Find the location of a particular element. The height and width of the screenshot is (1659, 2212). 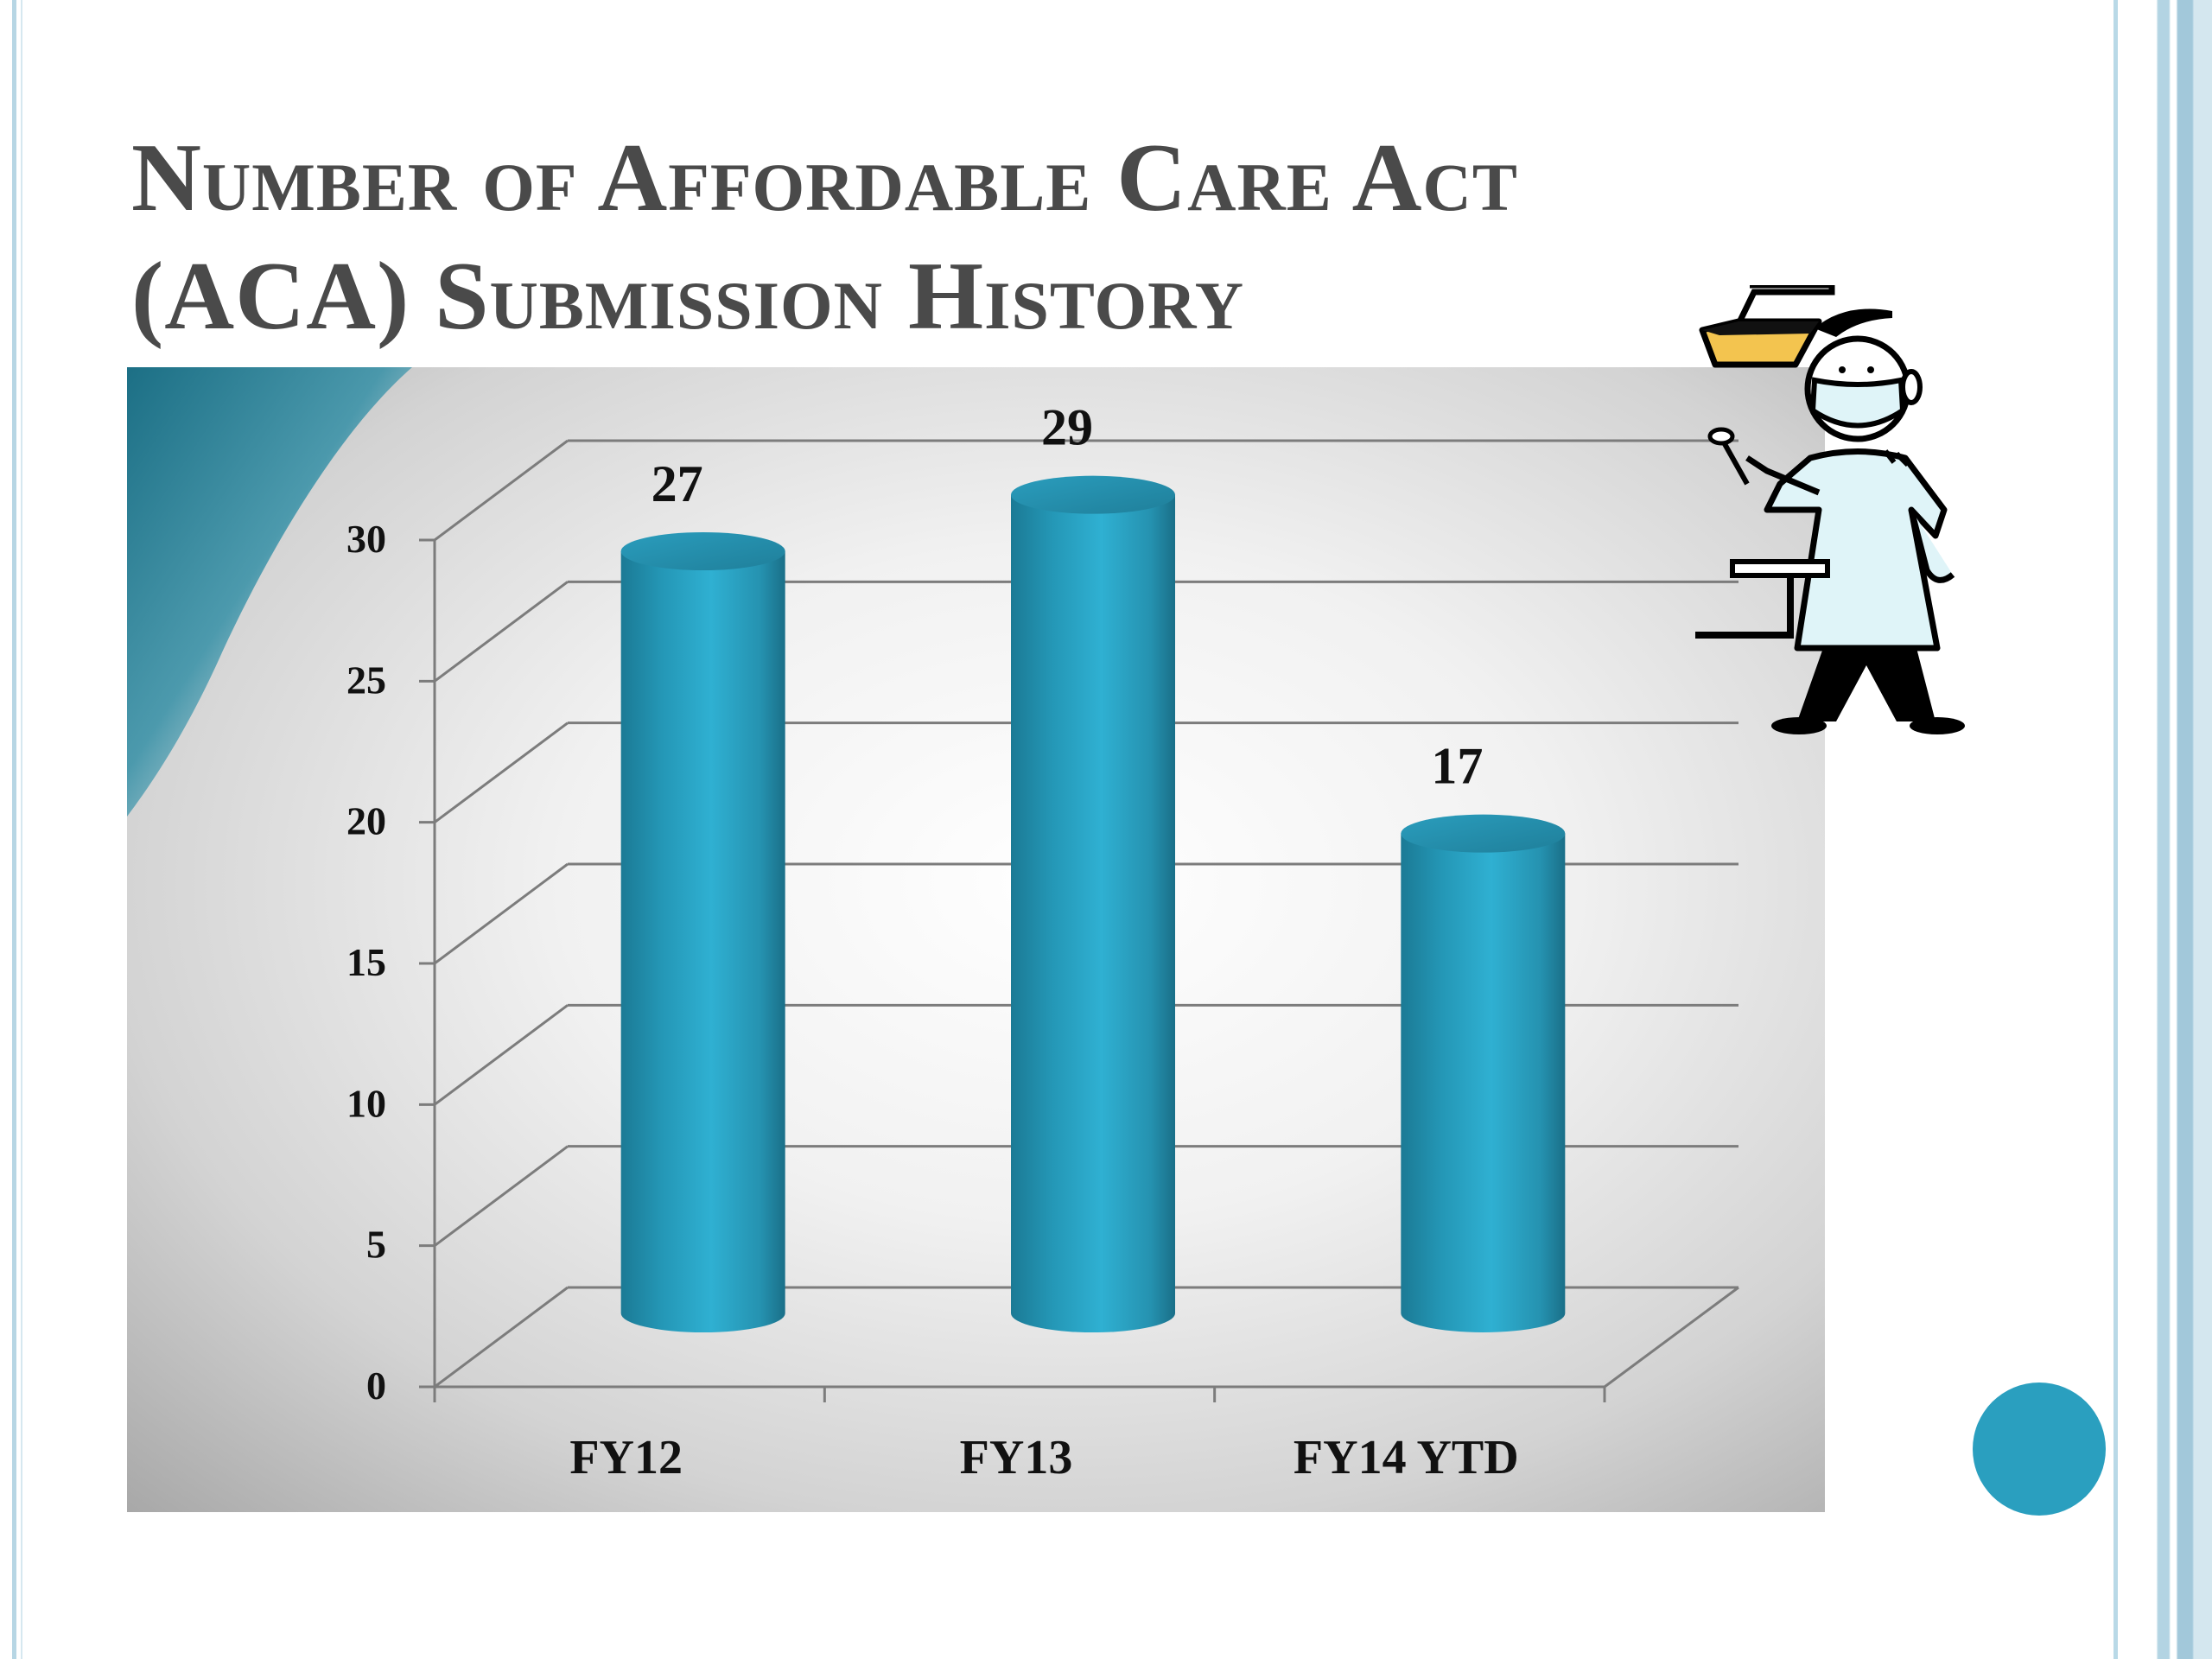

accent-circle is located at coordinates (2039, 1449).